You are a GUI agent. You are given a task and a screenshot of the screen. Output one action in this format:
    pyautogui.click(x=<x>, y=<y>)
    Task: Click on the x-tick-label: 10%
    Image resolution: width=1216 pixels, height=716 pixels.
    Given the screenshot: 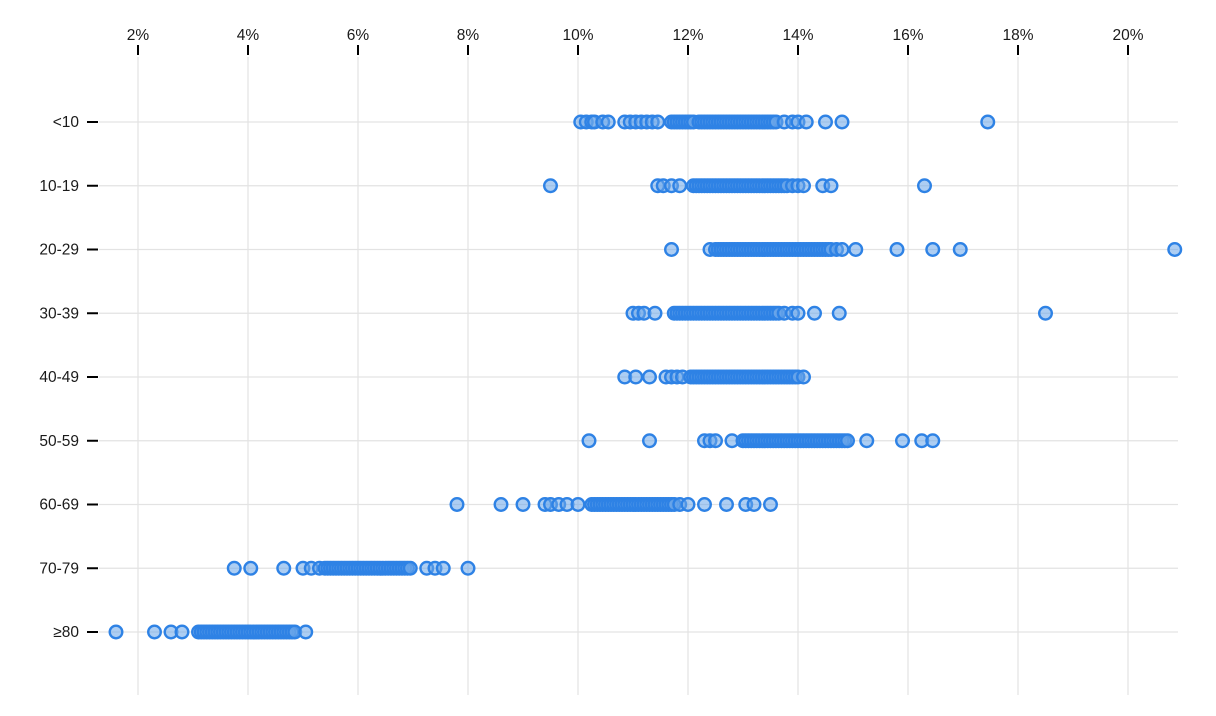 What is the action you would take?
    pyautogui.click(x=577, y=35)
    